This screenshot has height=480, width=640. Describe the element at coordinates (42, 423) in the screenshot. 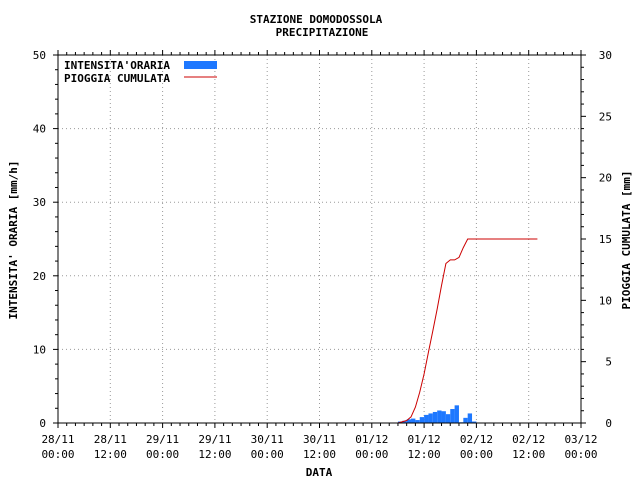

I see `y-left-tick-label: 0` at that location.